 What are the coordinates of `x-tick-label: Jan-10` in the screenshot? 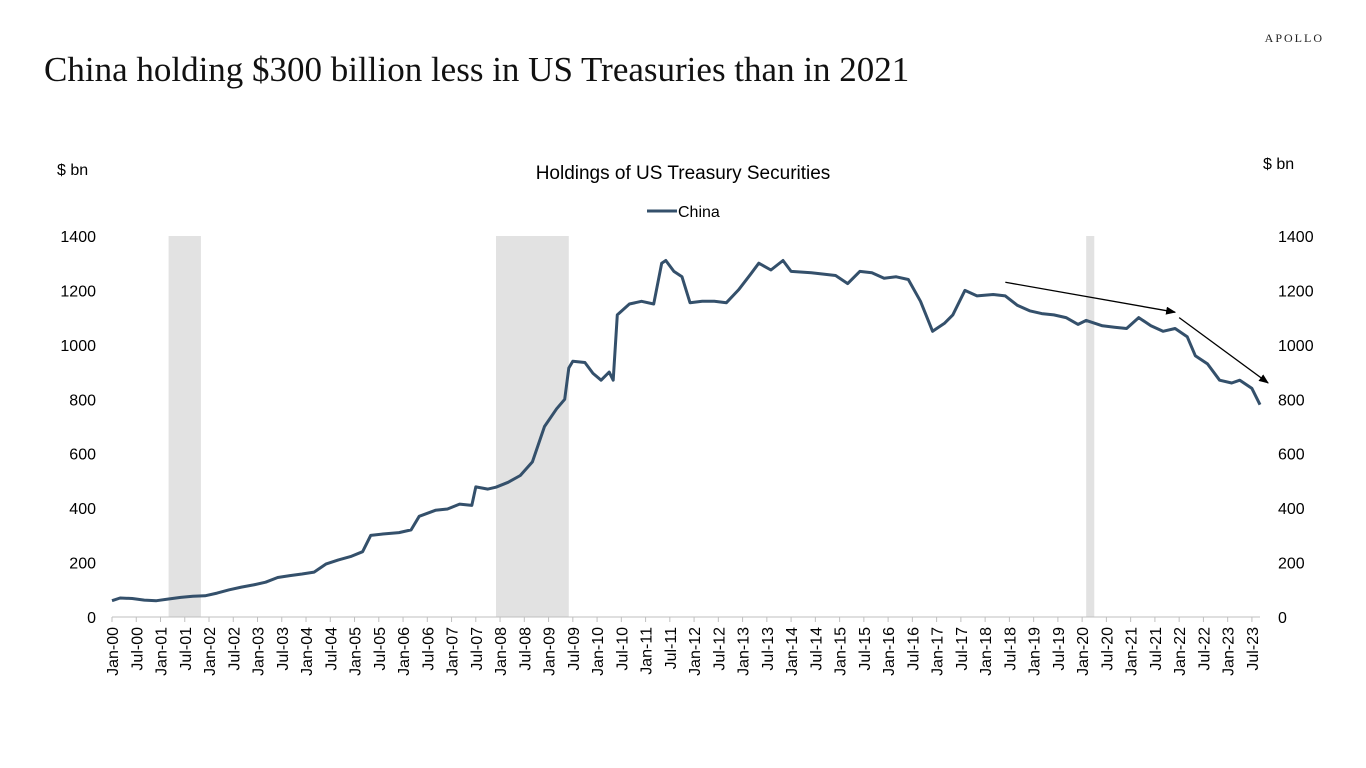 It's located at (598, 651).